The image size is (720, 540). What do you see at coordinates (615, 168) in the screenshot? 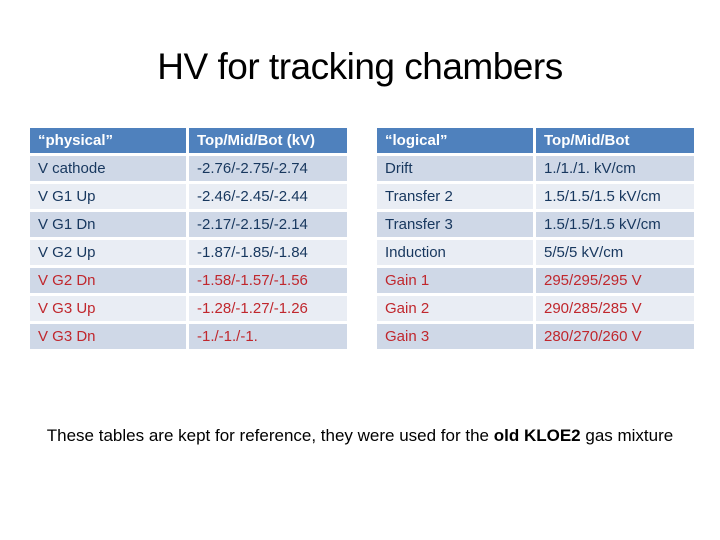
I see `row-value-cell: 1./1./1. kV/cm` at bounding box center [615, 168].